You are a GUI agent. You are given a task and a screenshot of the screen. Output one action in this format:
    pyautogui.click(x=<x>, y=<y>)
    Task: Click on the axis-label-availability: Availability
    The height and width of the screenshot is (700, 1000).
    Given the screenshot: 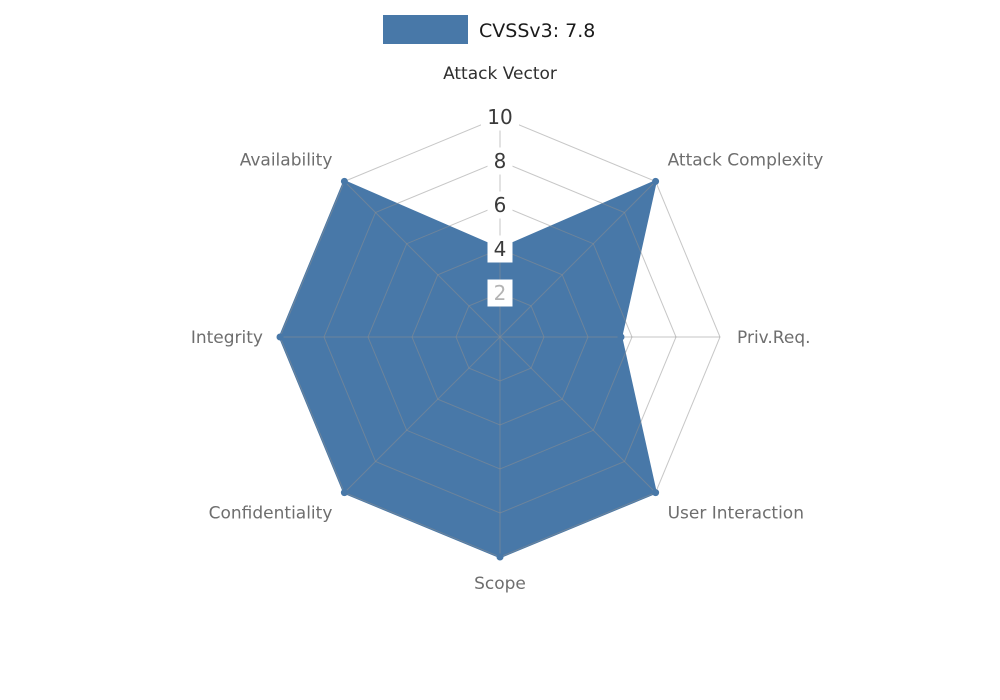 What is the action you would take?
    pyautogui.click(x=286, y=160)
    